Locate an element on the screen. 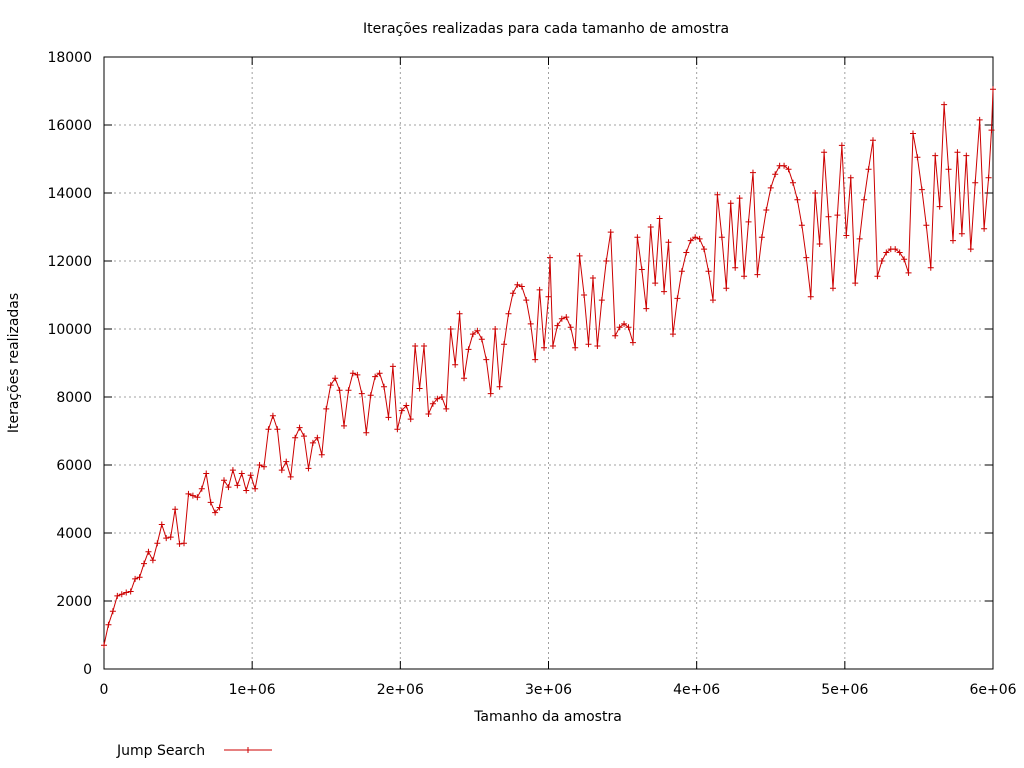 This screenshot has height=768, width=1024. y-tick-label: 0 is located at coordinates (87, 670).